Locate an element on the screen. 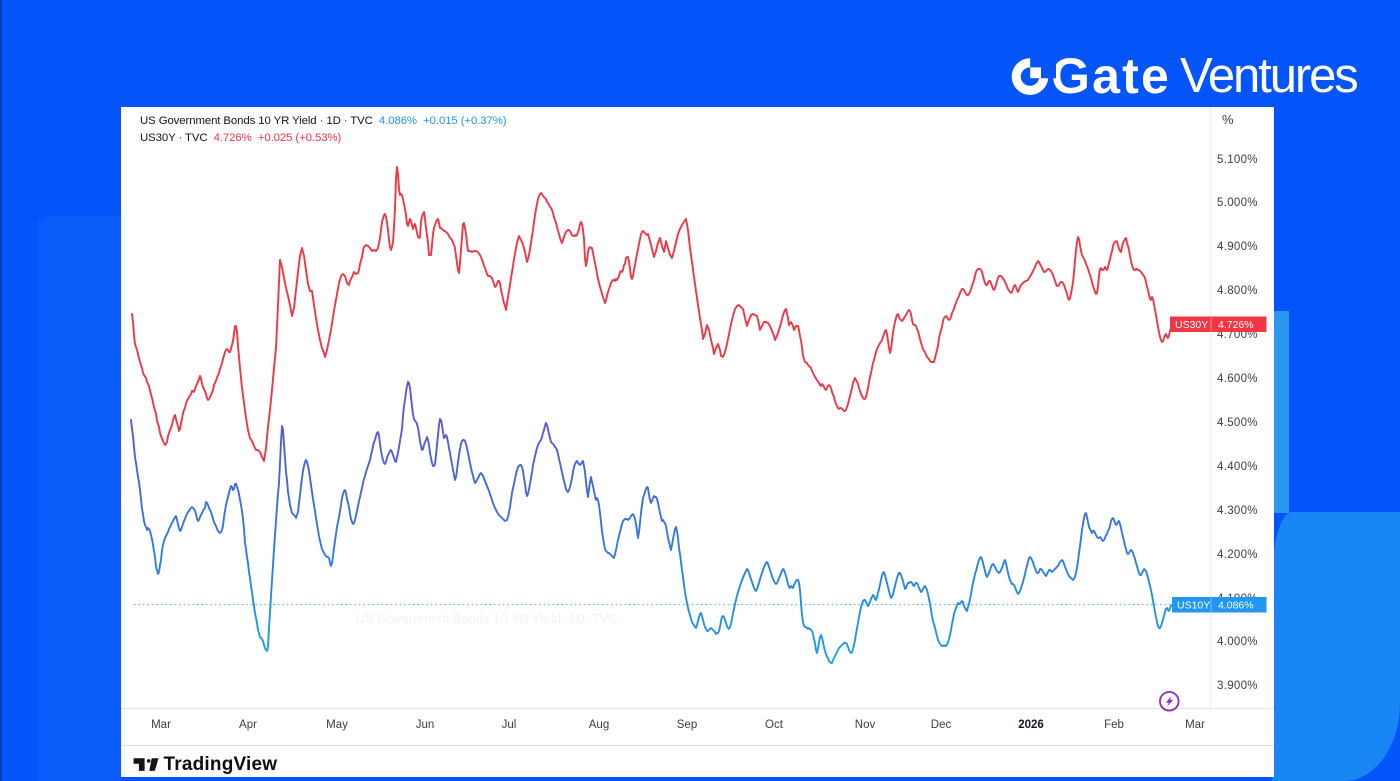  svg-text: 4.726% is located at coordinates (1236, 325).